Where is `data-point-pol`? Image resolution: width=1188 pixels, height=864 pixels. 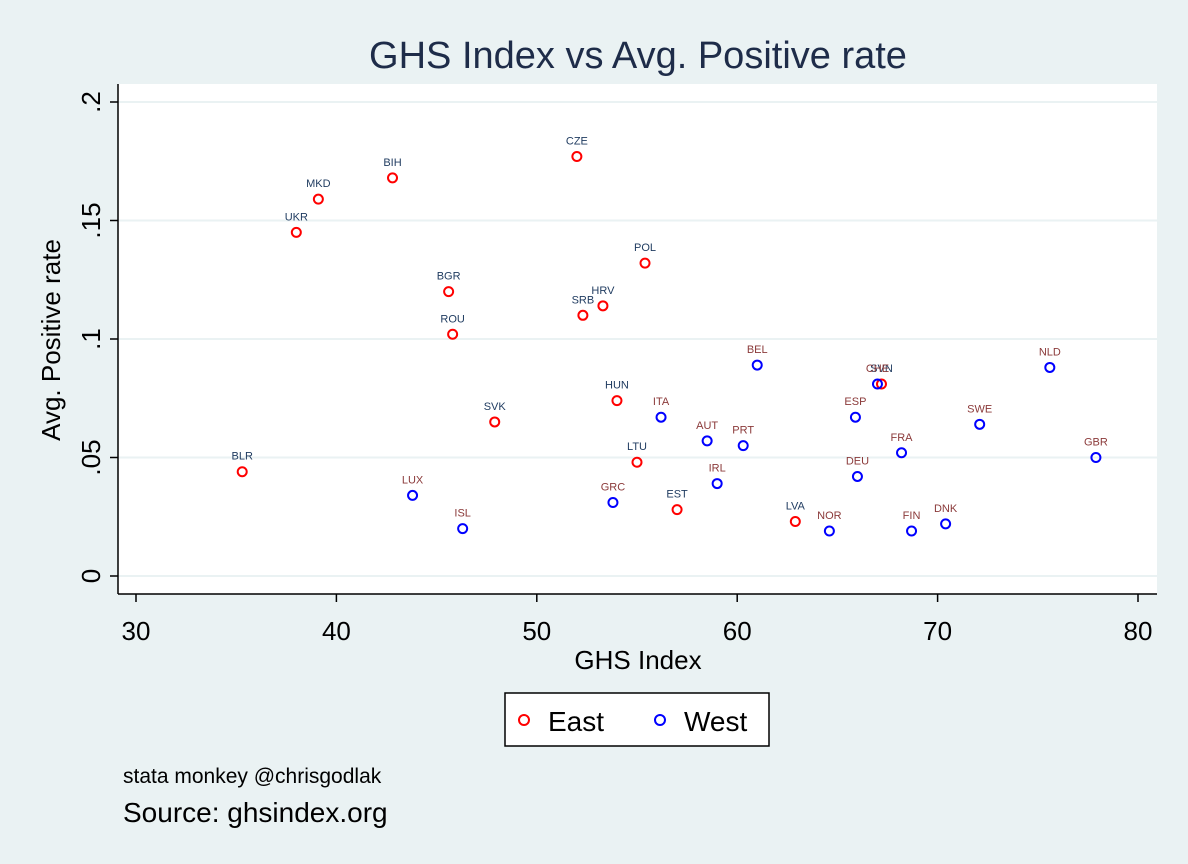 data-point-pol is located at coordinates (645, 263).